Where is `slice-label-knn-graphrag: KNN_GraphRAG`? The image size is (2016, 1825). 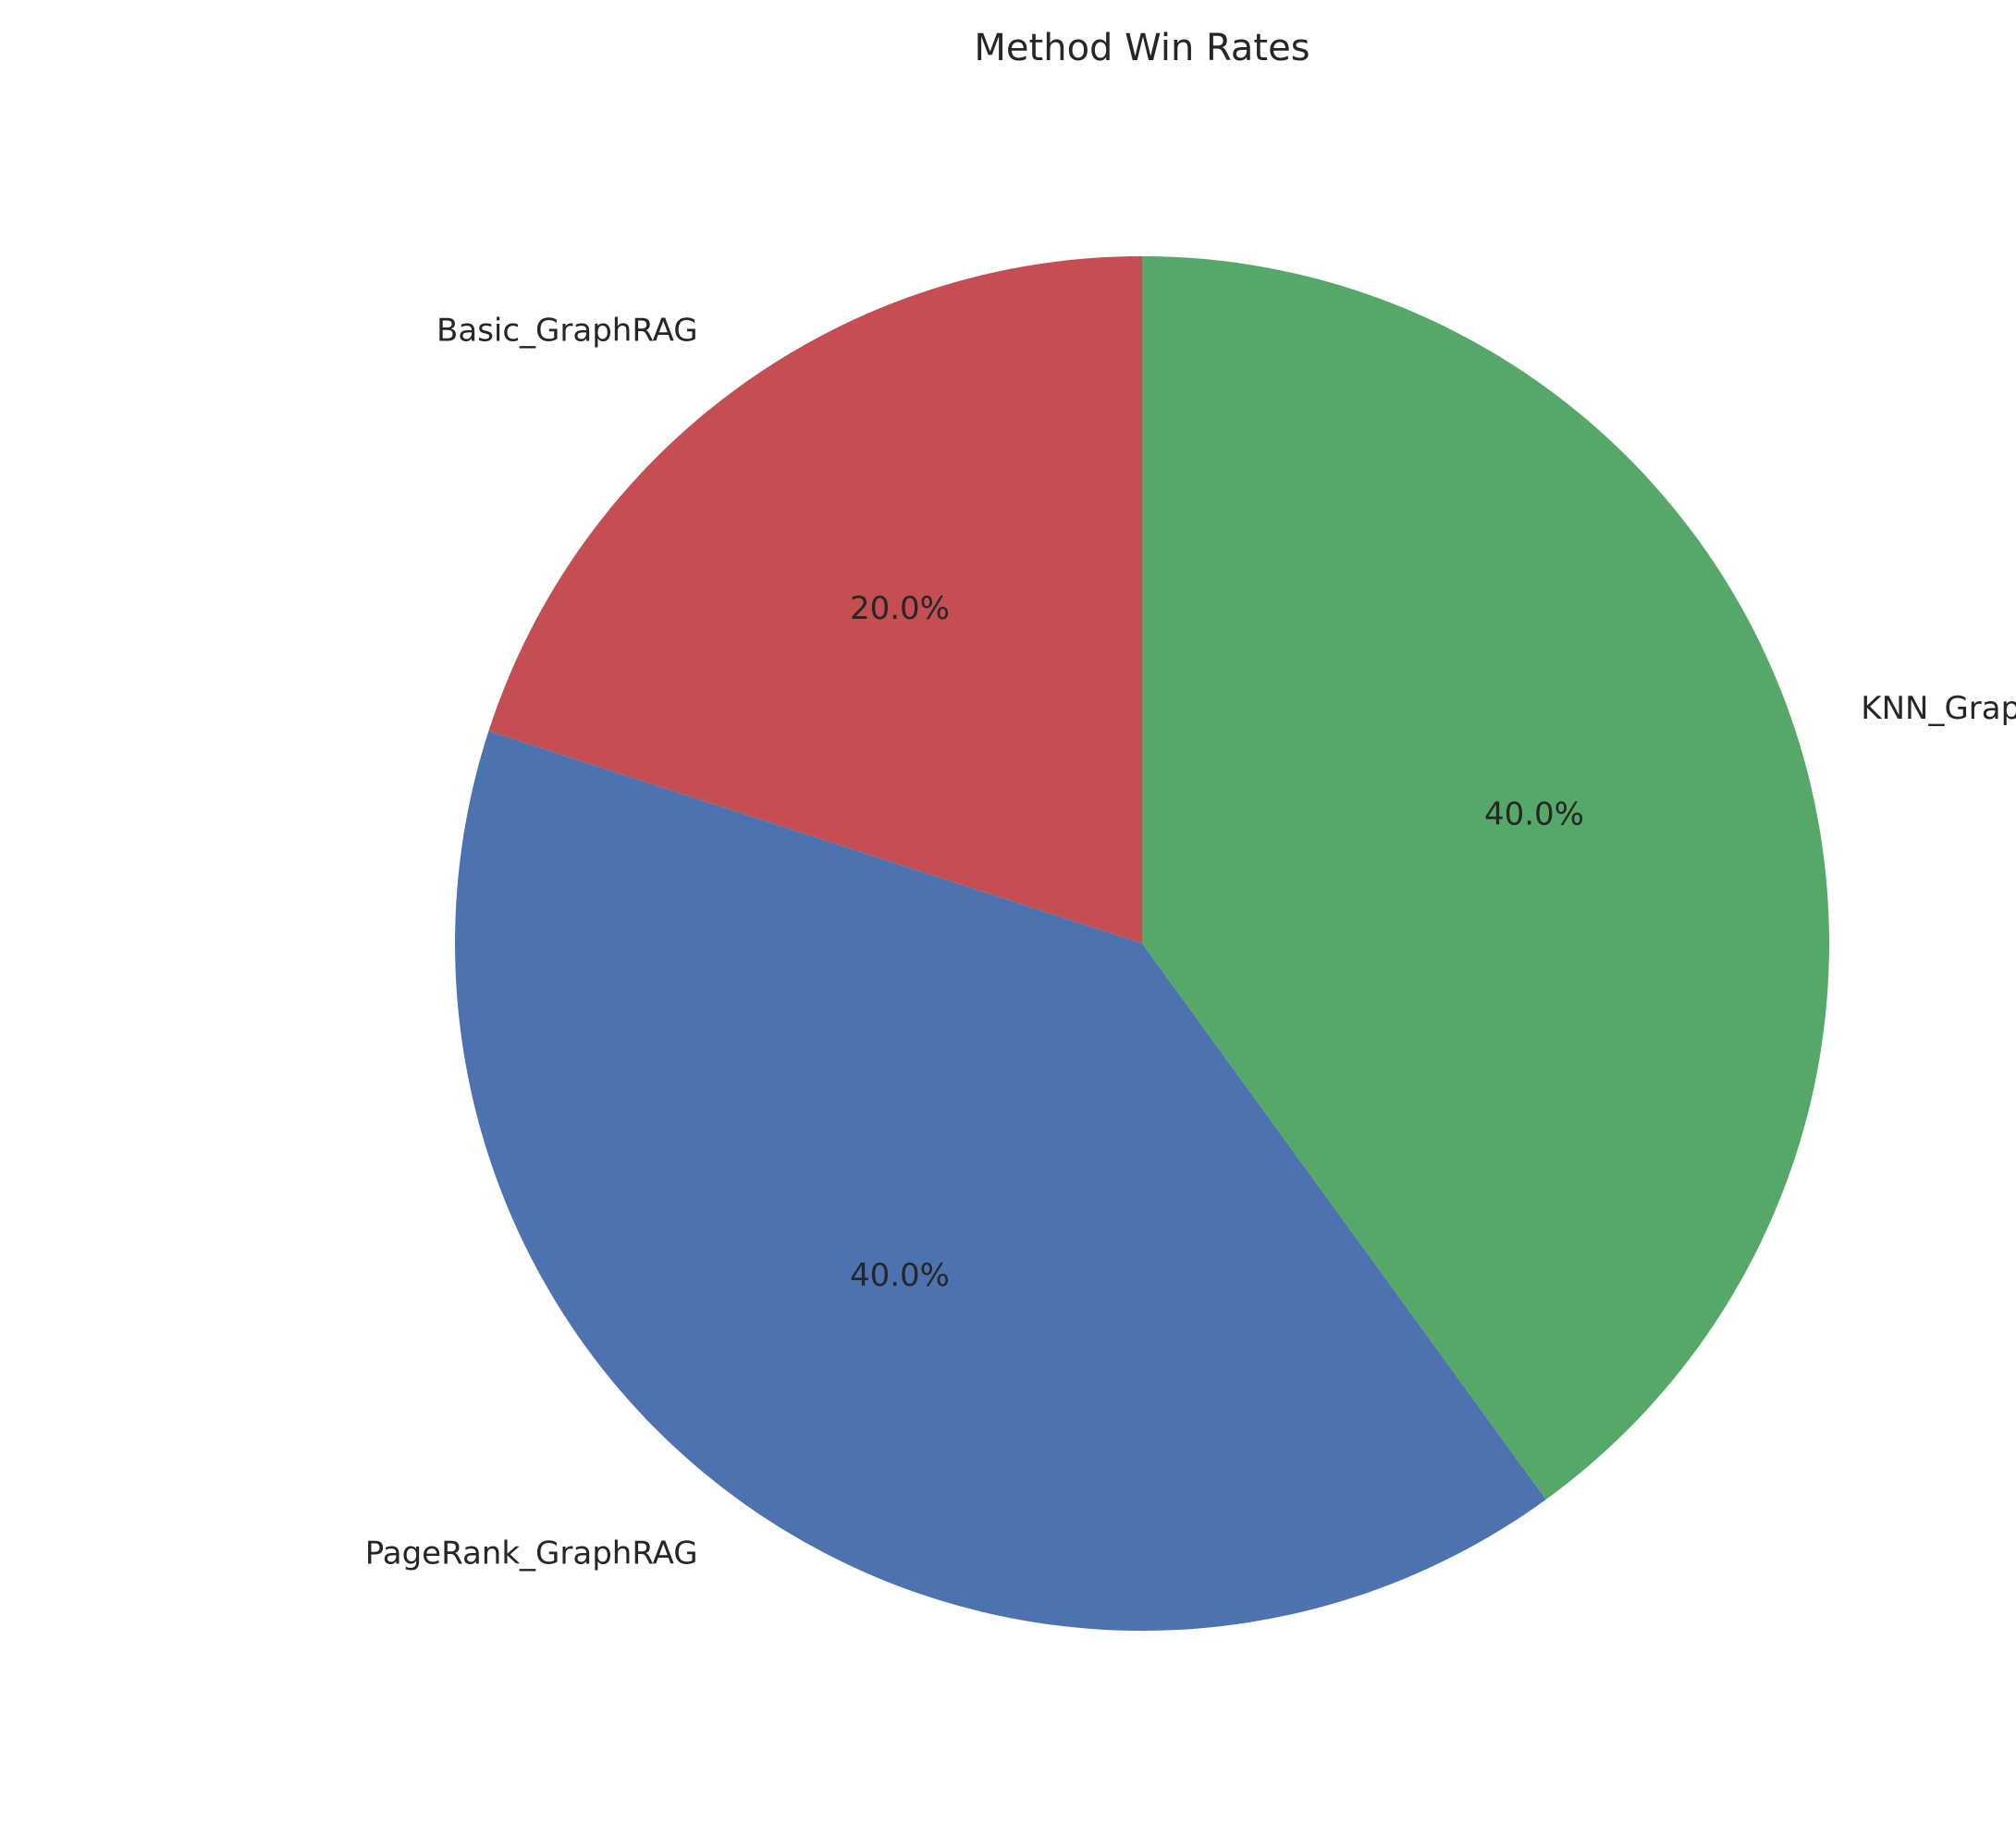
slice-label-knn-graphrag: KNN_GraphRAG is located at coordinates (1938, 708).